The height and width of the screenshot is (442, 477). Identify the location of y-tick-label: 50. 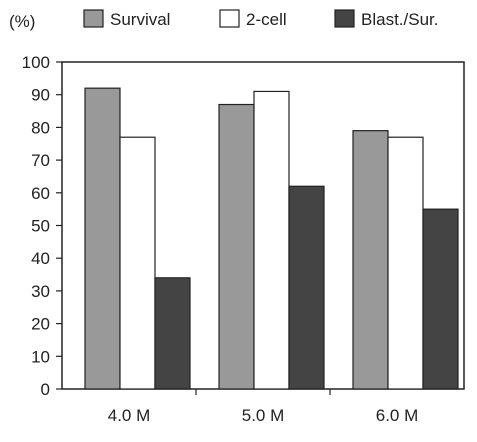
(40, 226).